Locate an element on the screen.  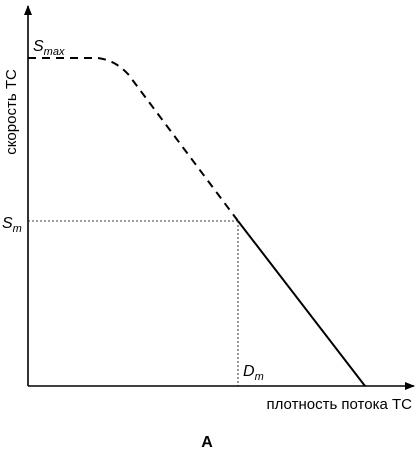
figure-caption: A is located at coordinates (207, 442).